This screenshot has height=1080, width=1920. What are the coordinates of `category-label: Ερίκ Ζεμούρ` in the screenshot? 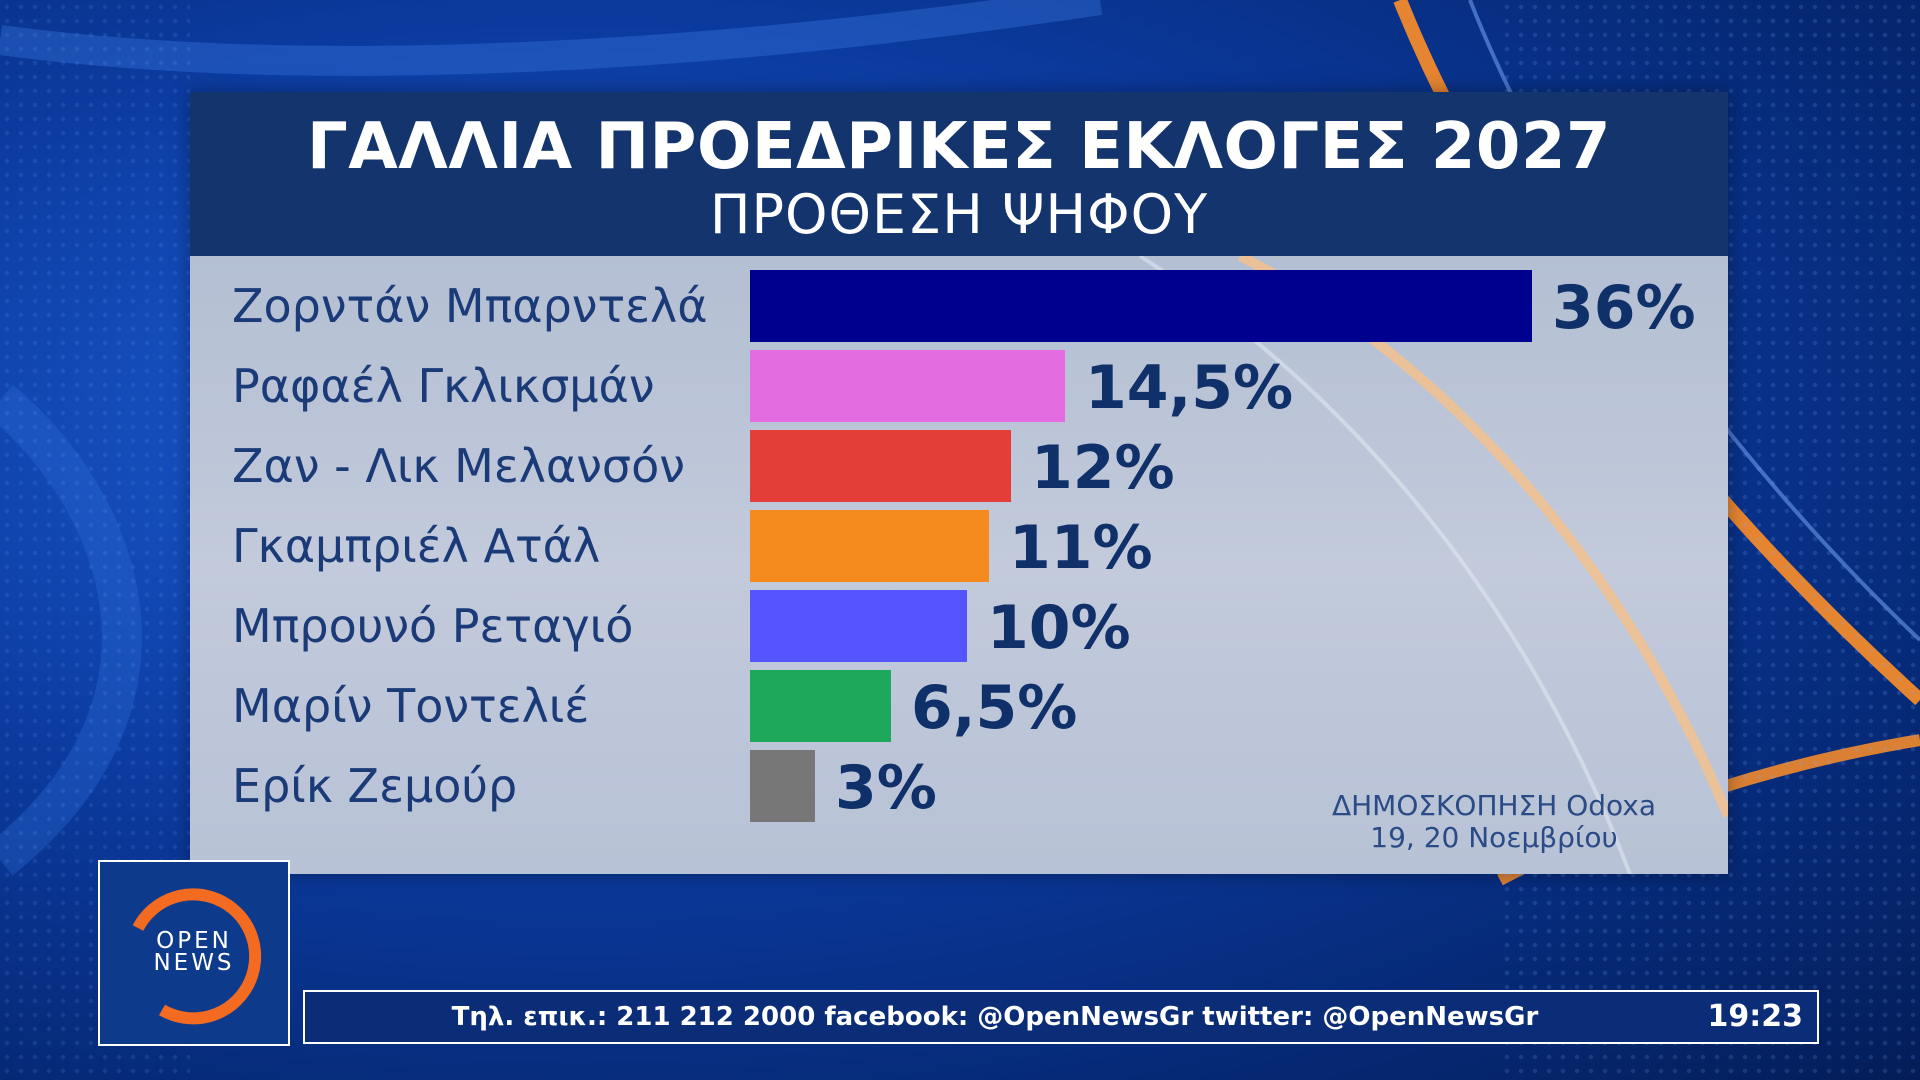 It's located at (374, 786).